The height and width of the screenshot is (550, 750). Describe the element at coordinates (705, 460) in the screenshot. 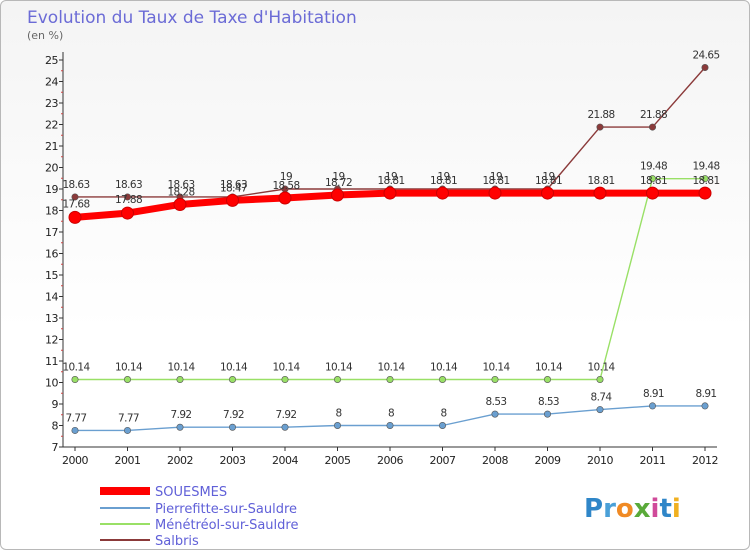

I see `x-tick-label: 2012` at that location.